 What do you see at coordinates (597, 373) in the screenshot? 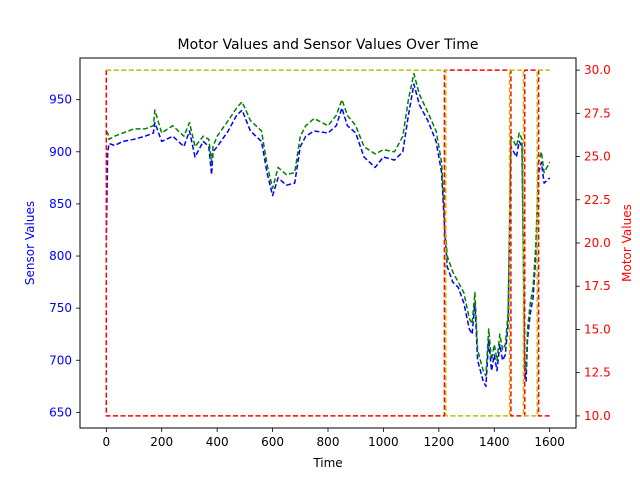
I see `y-right-tick-label: 12.5` at bounding box center [597, 373].